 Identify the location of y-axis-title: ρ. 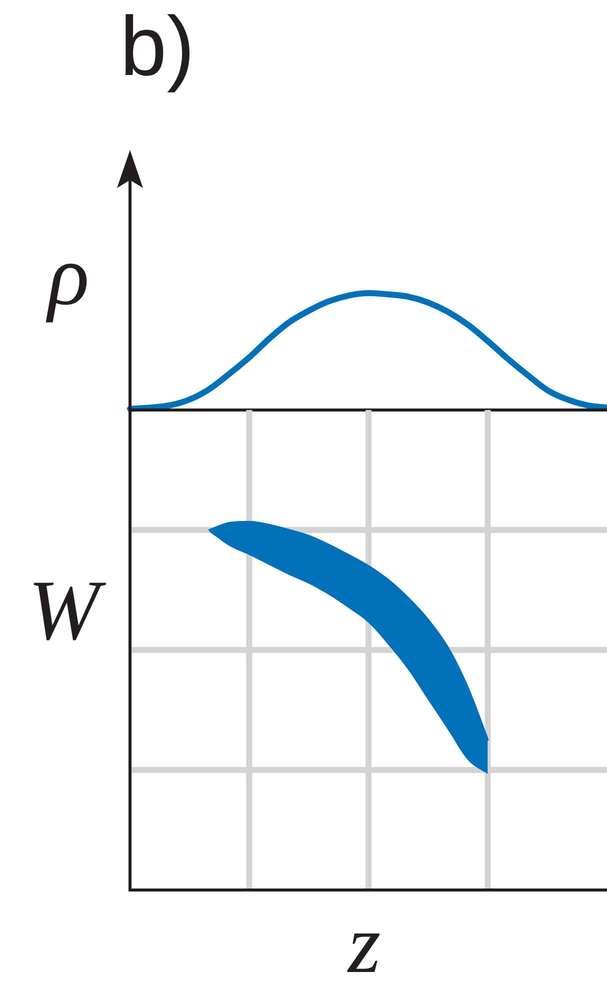
(69, 275).